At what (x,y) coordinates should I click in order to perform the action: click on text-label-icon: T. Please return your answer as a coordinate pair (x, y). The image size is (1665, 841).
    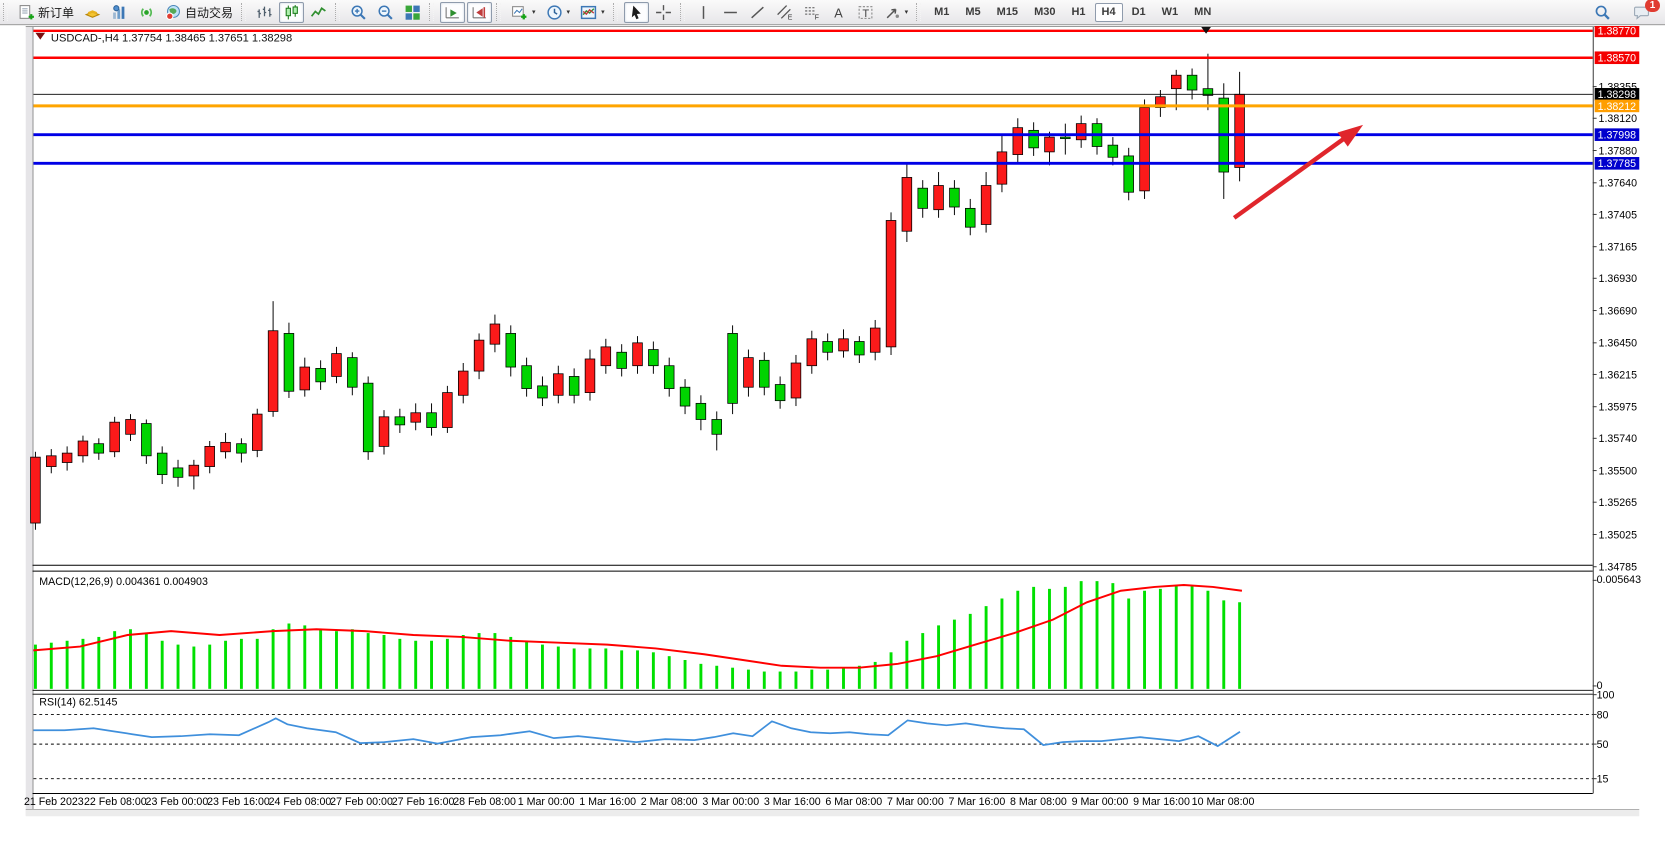
    Looking at the image, I should click on (865, 12).